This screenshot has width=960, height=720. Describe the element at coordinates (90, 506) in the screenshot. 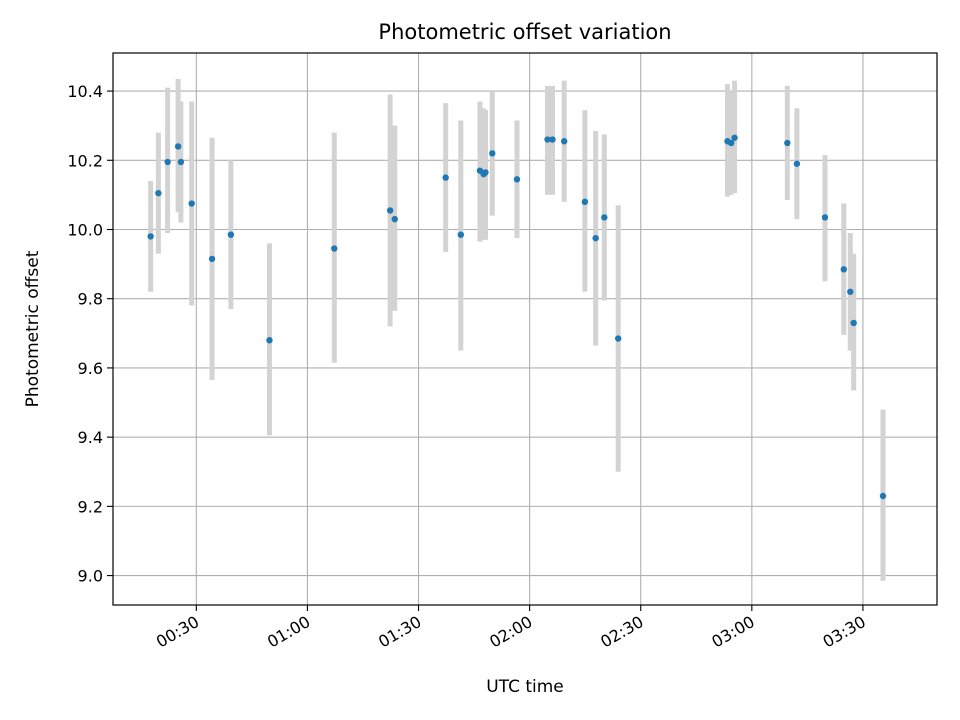

I see `y-tick-label: 9.2` at that location.